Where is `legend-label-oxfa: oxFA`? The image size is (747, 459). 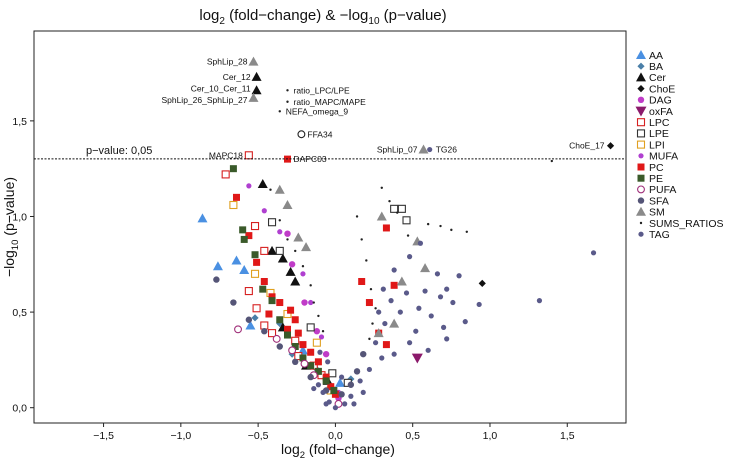
legend-label-oxfa: oxFA is located at coordinates (661, 112).